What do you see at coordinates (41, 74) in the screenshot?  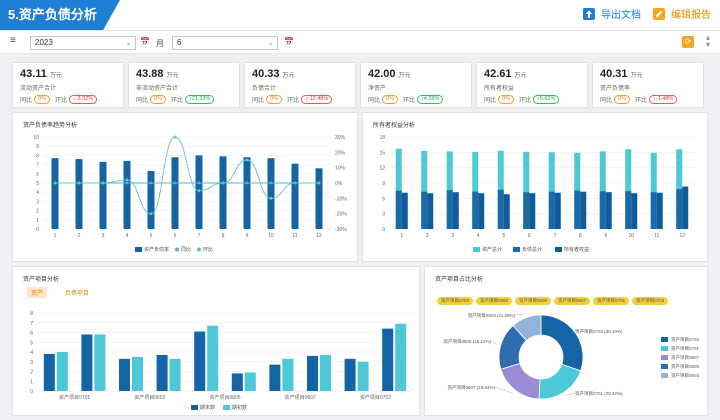 I see `kpi-value: 43.11 万元` at bounding box center [41, 74].